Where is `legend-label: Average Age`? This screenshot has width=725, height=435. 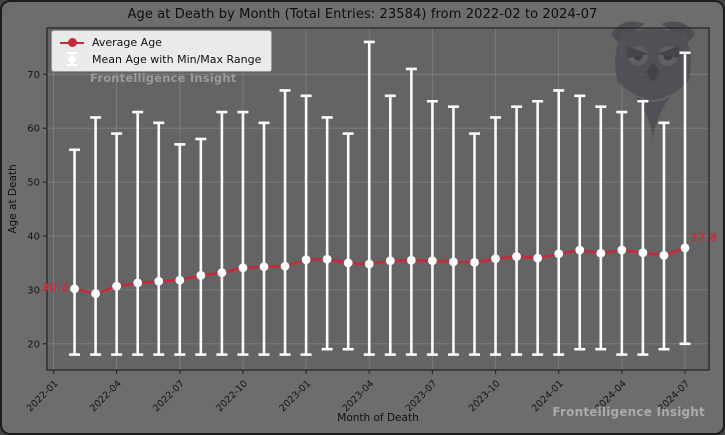
legend-label: Average Age is located at coordinates (127, 42).